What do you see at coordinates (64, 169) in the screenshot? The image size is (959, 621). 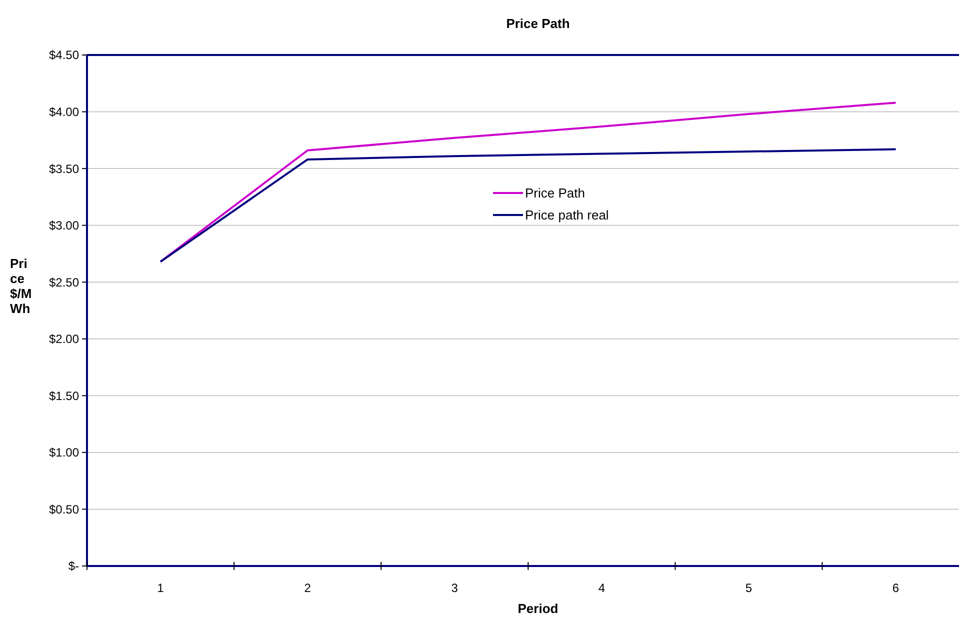 I see `y-tick-label: $3.50` at bounding box center [64, 169].